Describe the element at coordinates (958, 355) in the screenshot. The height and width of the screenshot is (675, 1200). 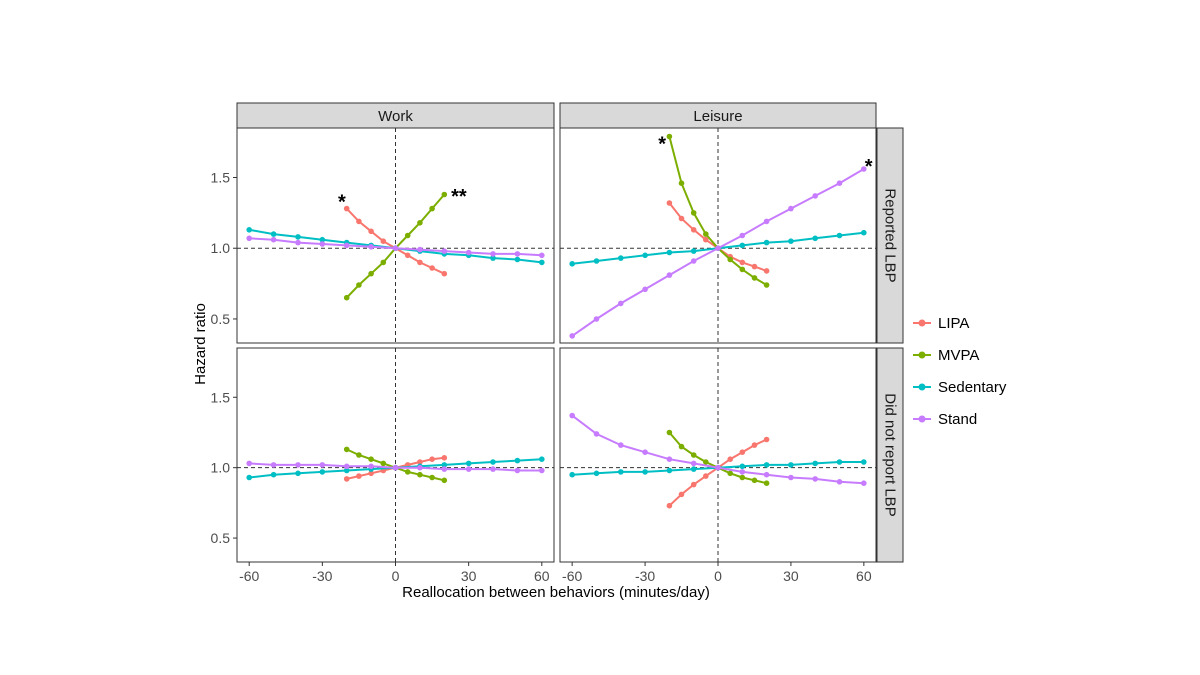
I see `legend-label: MVPA` at that location.